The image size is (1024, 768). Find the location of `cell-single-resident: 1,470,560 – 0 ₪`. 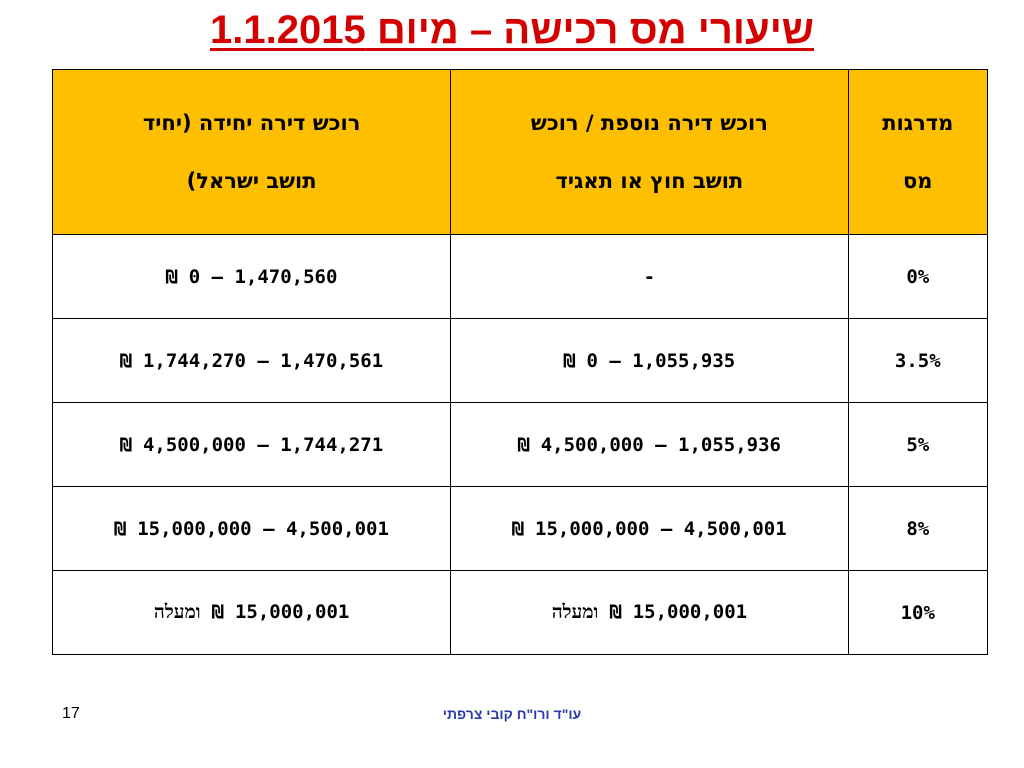

cell-single-resident: 1,470,560 – 0 ₪ is located at coordinates (251, 276).